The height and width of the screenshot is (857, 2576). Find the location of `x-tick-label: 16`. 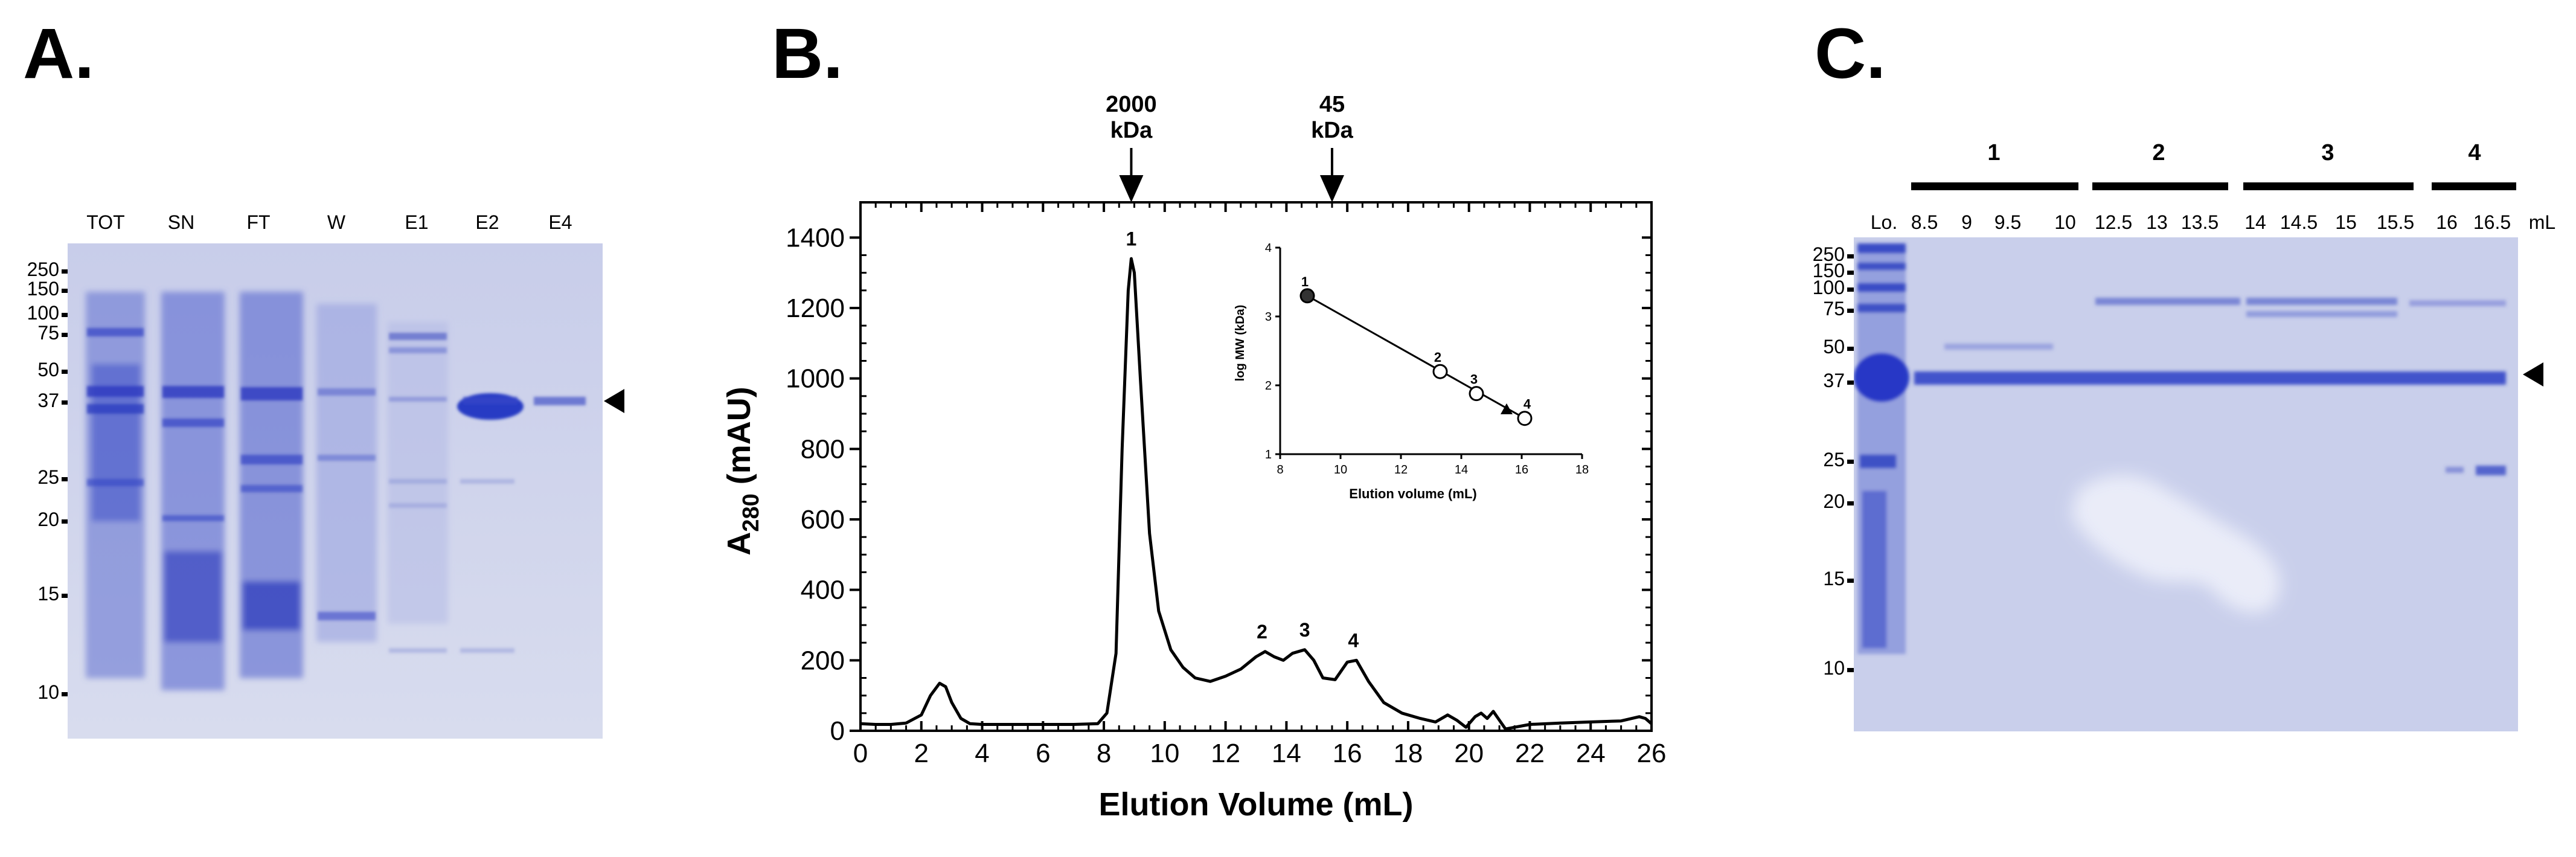

x-tick-label: 16 is located at coordinates (1347, 753).